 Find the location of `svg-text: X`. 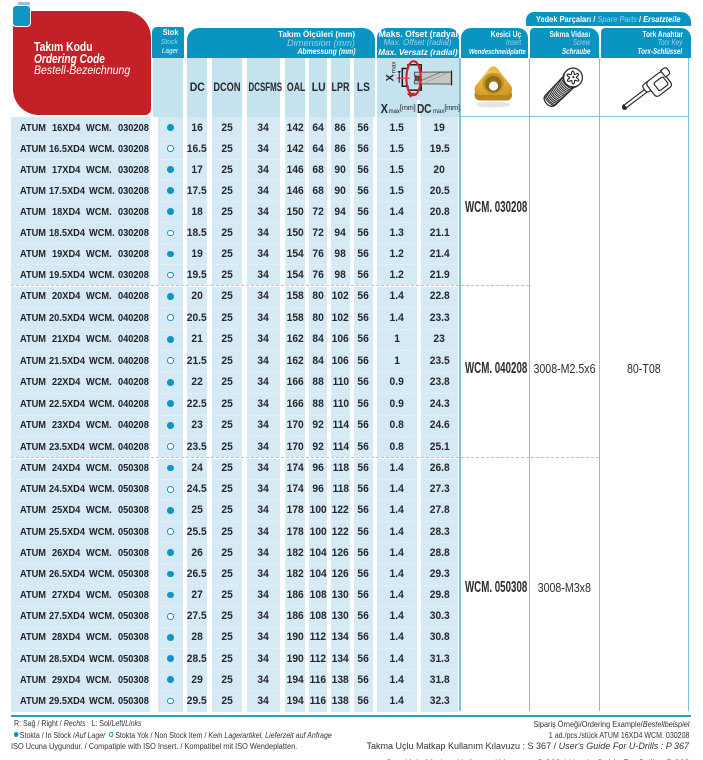

svg-text: X is located at coordinates (390, 78).